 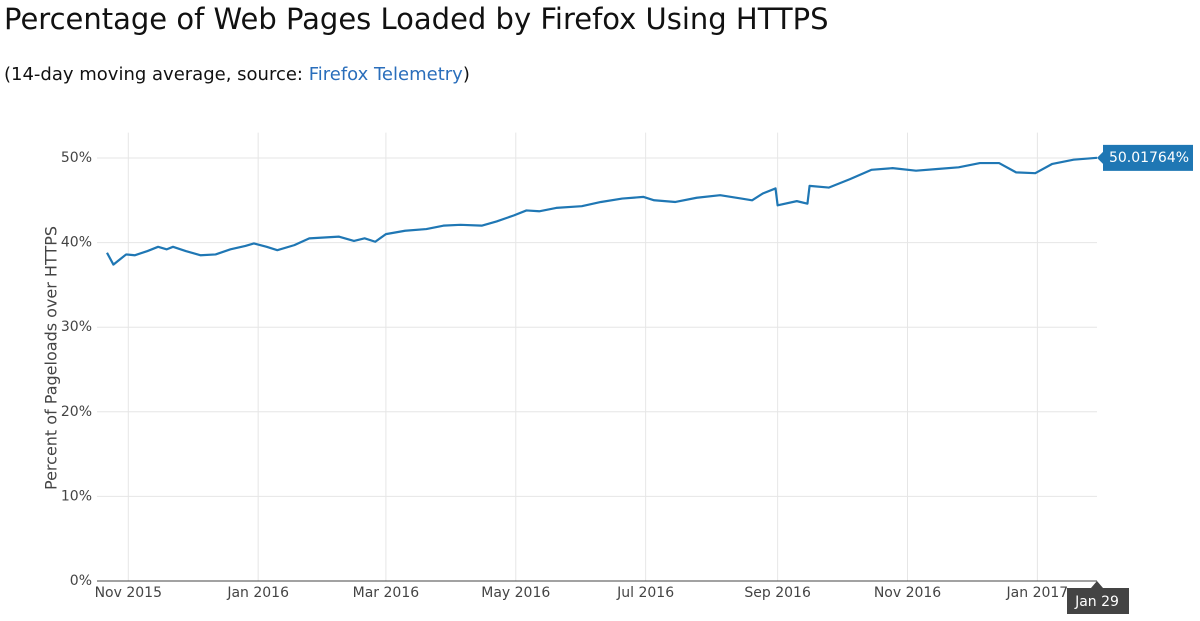 What do you see at coordinates (76, 158) in the screenshot?
I see `y-tick-label: 50%` at bounding box center [76, 158].